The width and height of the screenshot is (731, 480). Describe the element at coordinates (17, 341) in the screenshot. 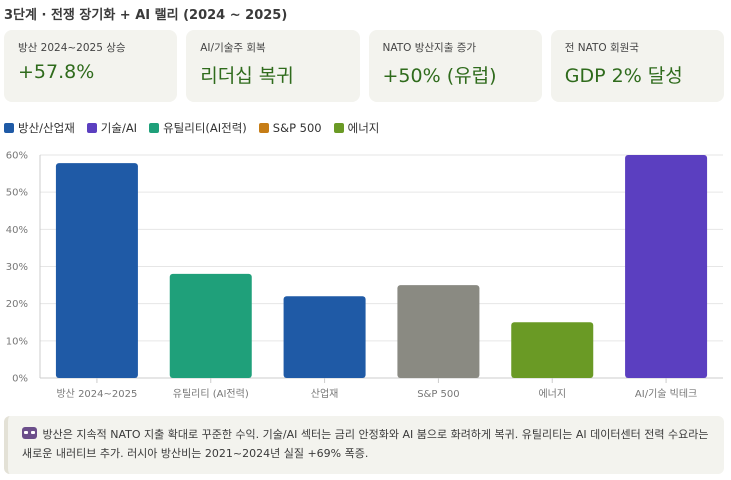

I see `y-tick-label: 10%` at that location.